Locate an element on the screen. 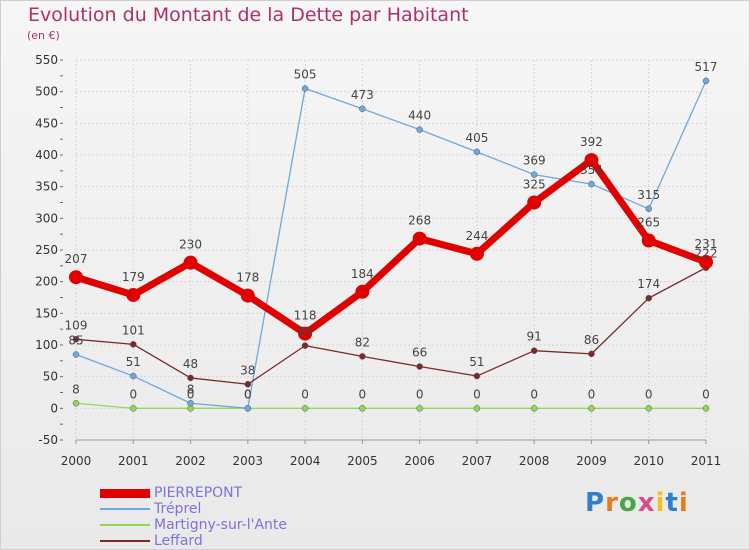 Image resolution: width=750 pixels, height=550 pixels. y-tick-label: 500 is located at coordinates (46, 92).